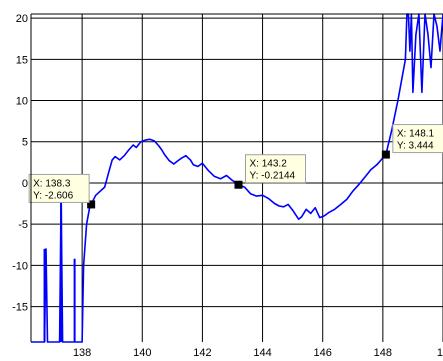  What do you see at coordinates (323, 353) in the screenshot?
I see `x-tick-label: 146` at bounding box center [323, 353].